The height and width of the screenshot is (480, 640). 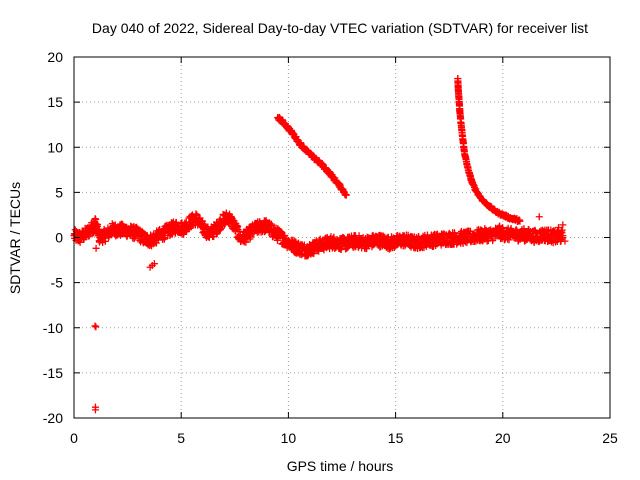 I want to click on x-tick-label: 25, so click(x=610, y=438).